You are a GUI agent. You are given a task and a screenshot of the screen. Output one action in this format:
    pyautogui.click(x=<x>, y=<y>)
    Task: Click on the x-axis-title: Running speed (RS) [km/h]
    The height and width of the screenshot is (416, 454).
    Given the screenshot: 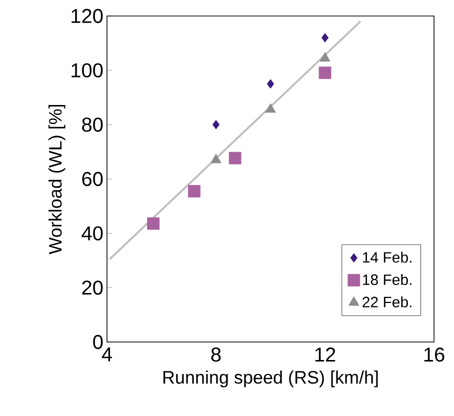 What is the action you would take?
    pyautogui.click(x=270, y=379)
    